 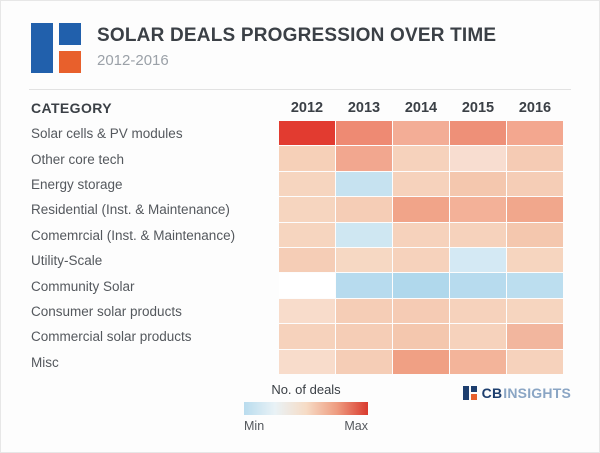 What do you see at coordinates (77, 184) in the screenshot?
I see `category-label: Energy storage` at bounding box center [77, 184].